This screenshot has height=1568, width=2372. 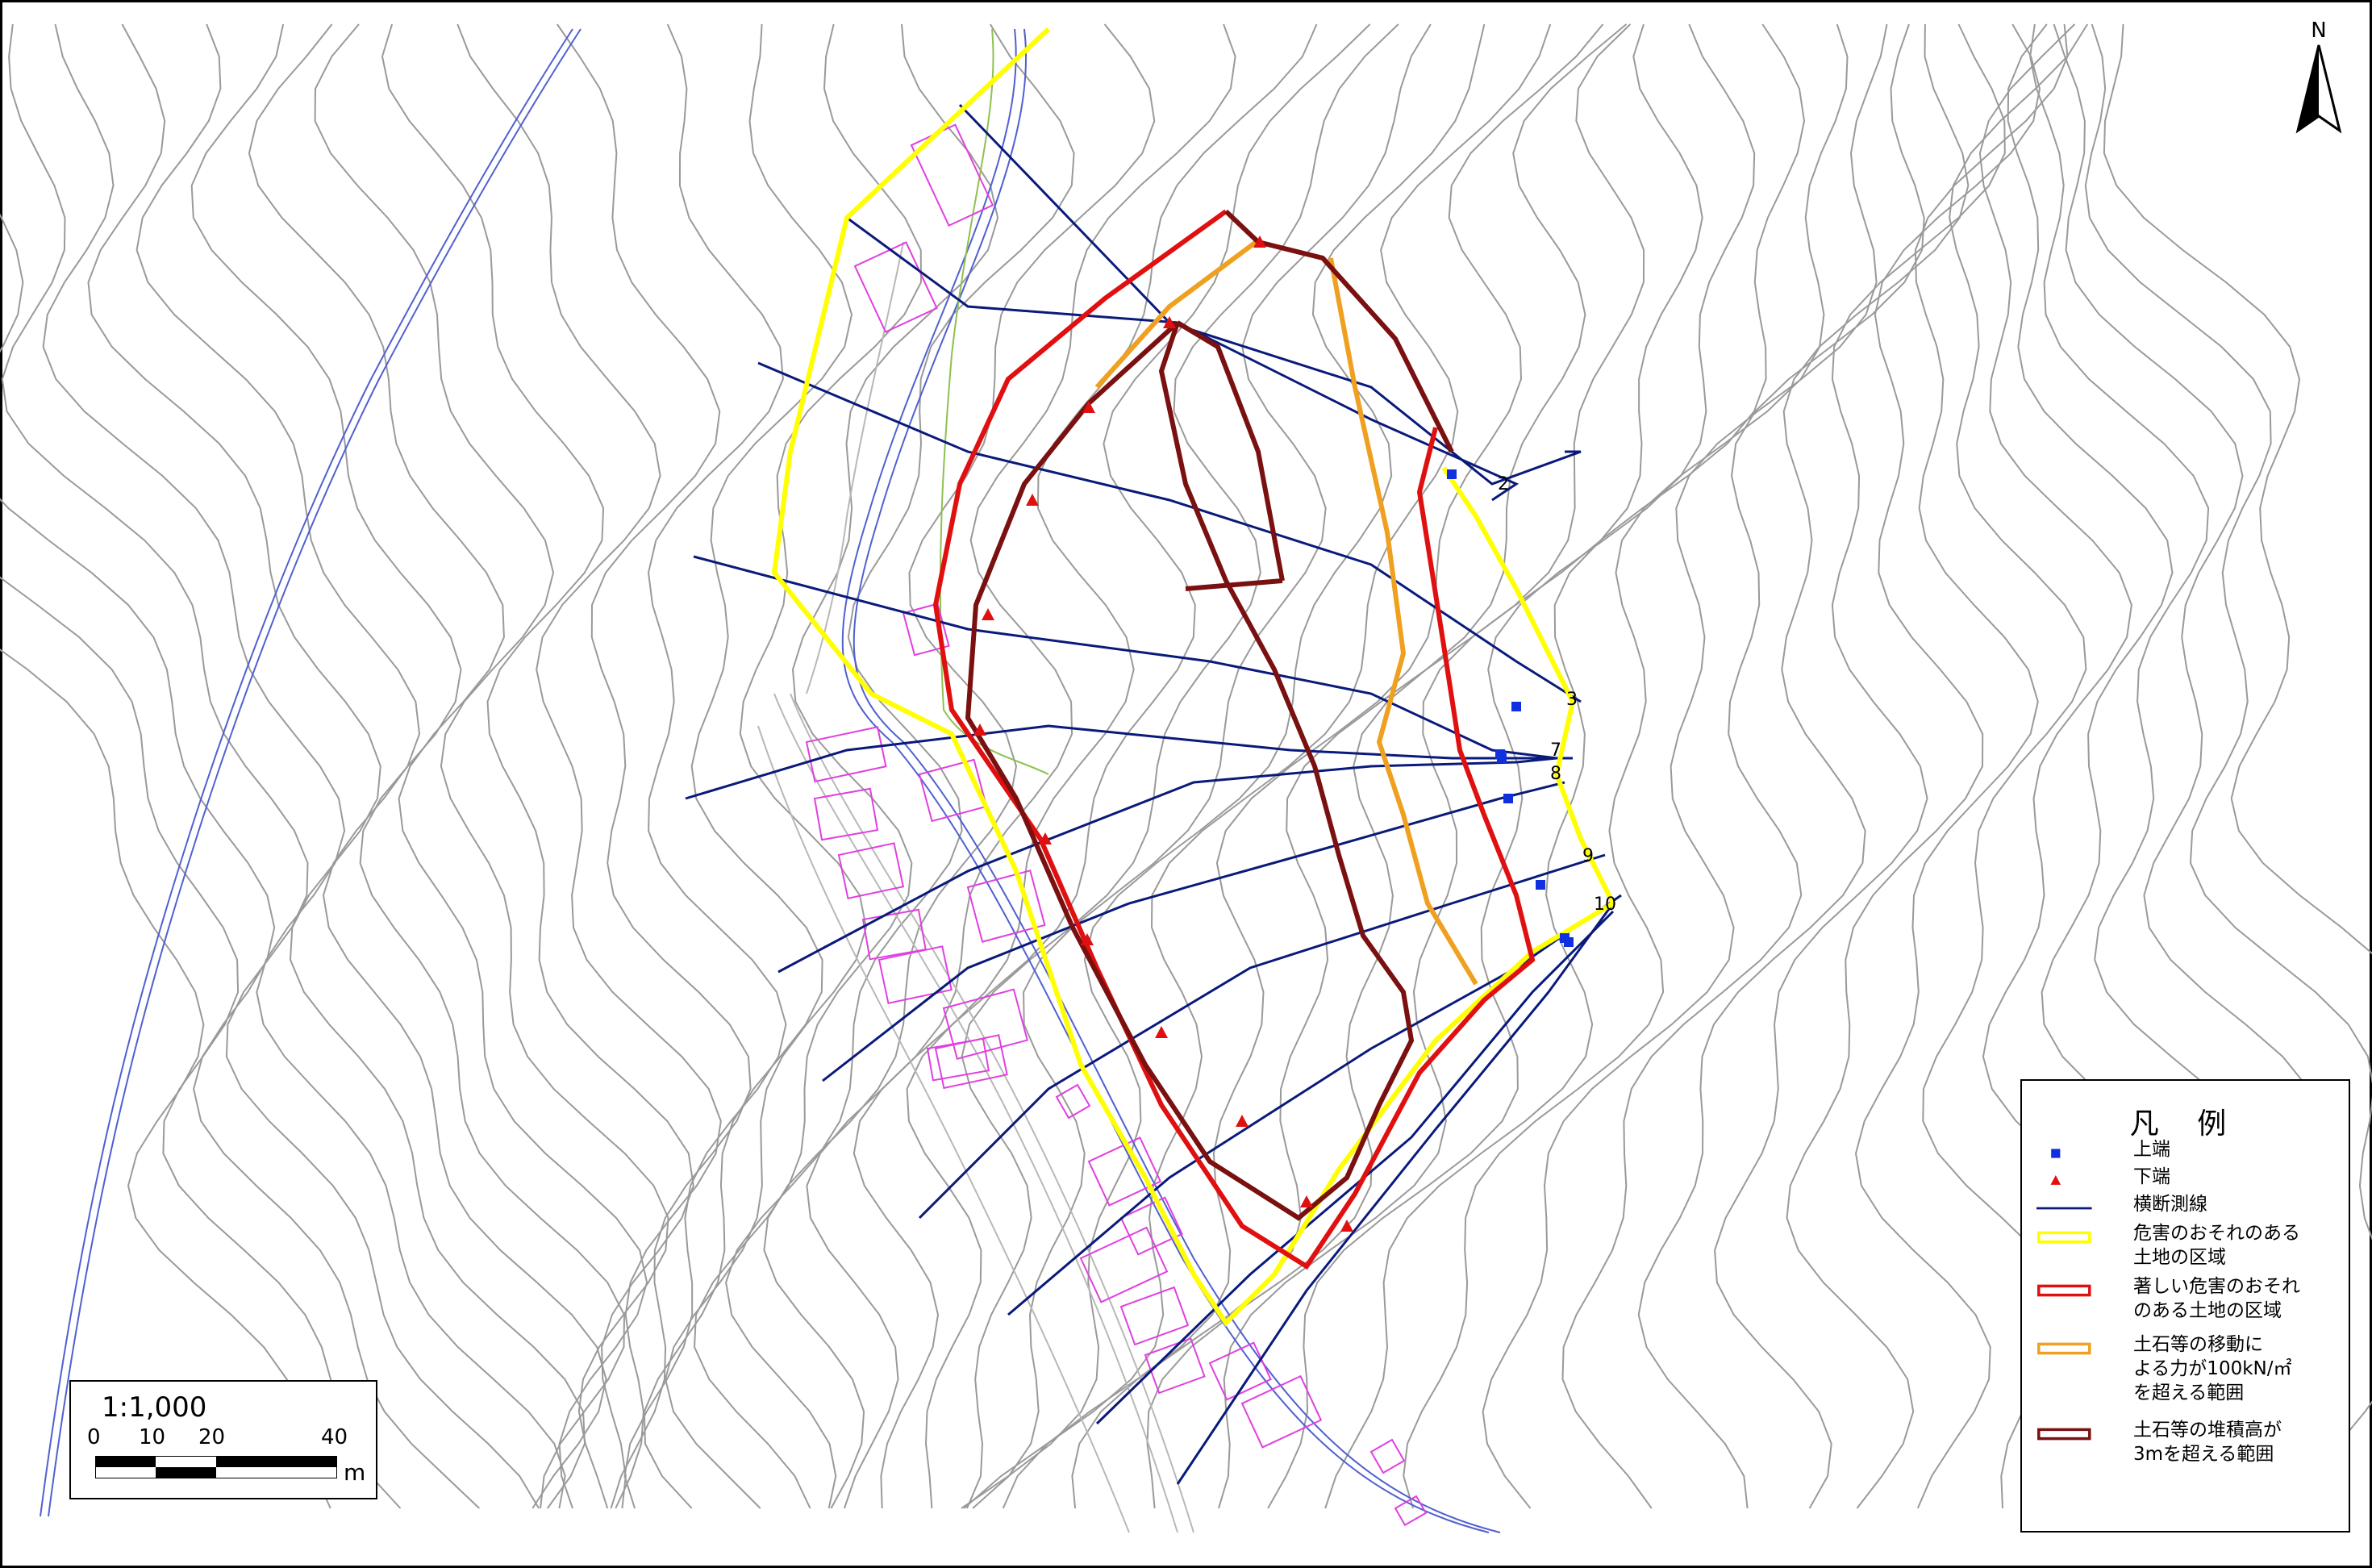 I want to click on north-arrow: N, so click(x=2319, y=80).